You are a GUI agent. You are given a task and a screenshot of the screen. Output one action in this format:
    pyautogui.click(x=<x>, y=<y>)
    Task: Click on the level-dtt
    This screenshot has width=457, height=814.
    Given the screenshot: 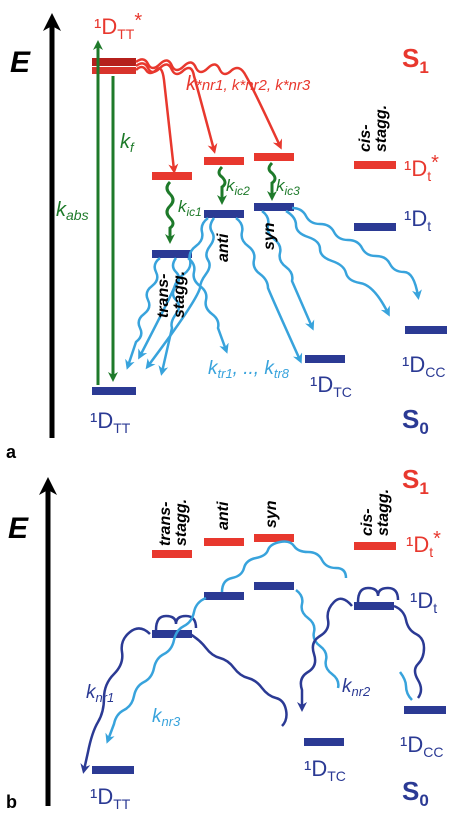 What is the action you would take?
    pyautogui.click(x=114, y=391)
    